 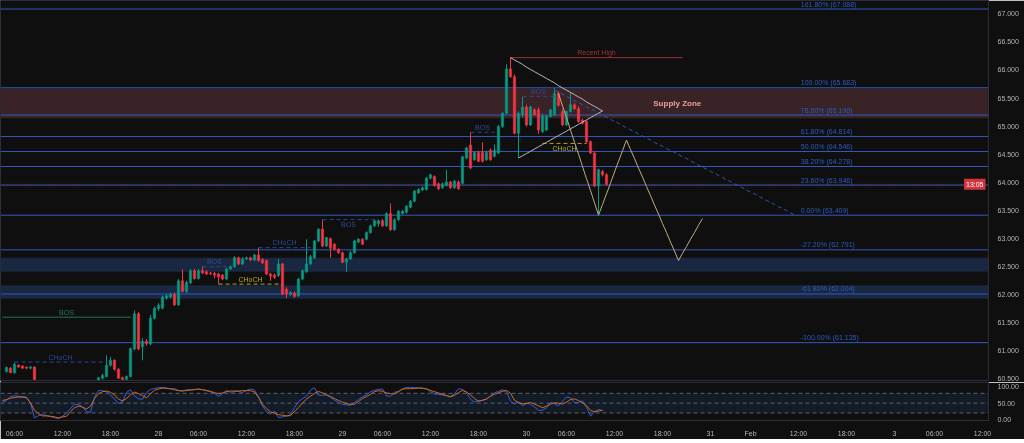 I want to click on band-label: Supply Zone, so click(x=677, y=103).